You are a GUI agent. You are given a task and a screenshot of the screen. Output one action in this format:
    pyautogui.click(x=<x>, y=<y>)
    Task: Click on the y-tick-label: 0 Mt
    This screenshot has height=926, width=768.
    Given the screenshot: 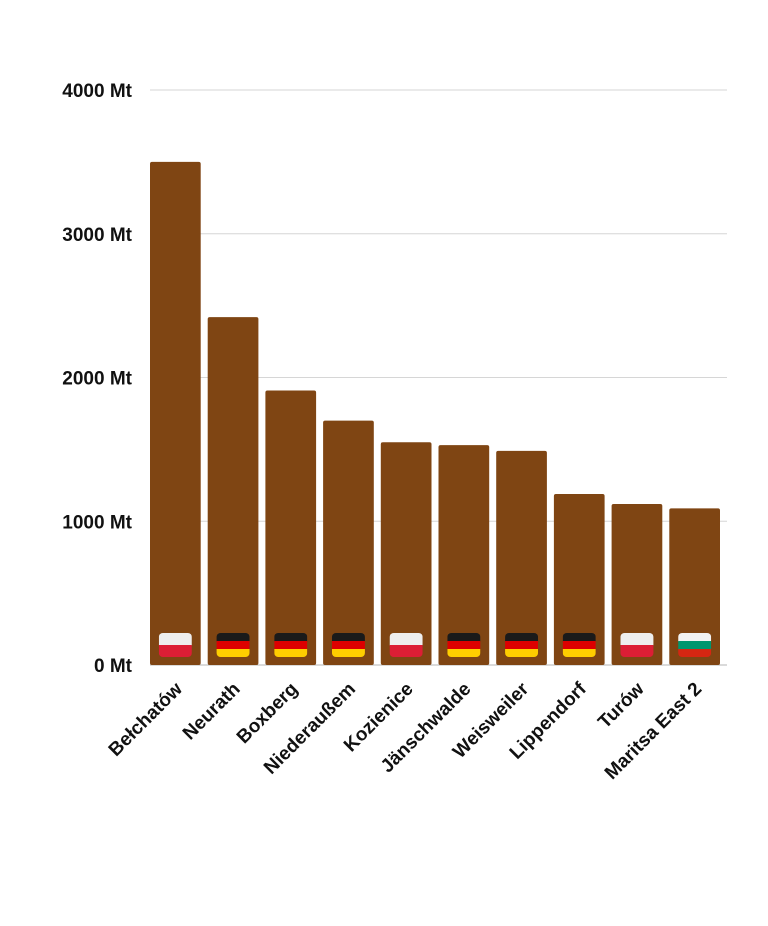 What is the action you would take?
    pyautogui.click(x=113, y=666)
    